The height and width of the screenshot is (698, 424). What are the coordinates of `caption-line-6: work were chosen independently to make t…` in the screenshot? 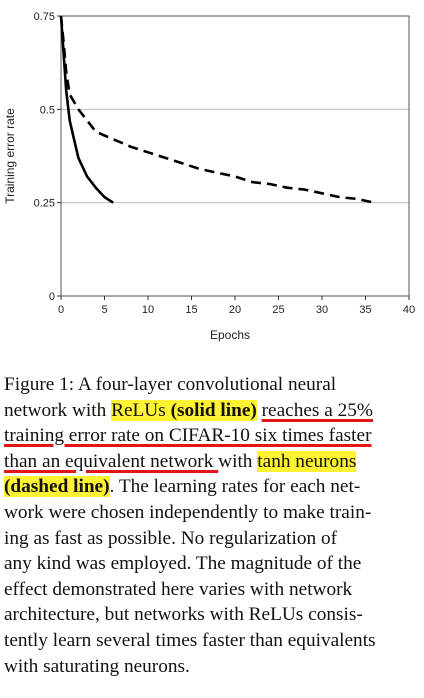 It's located at (188, 512).